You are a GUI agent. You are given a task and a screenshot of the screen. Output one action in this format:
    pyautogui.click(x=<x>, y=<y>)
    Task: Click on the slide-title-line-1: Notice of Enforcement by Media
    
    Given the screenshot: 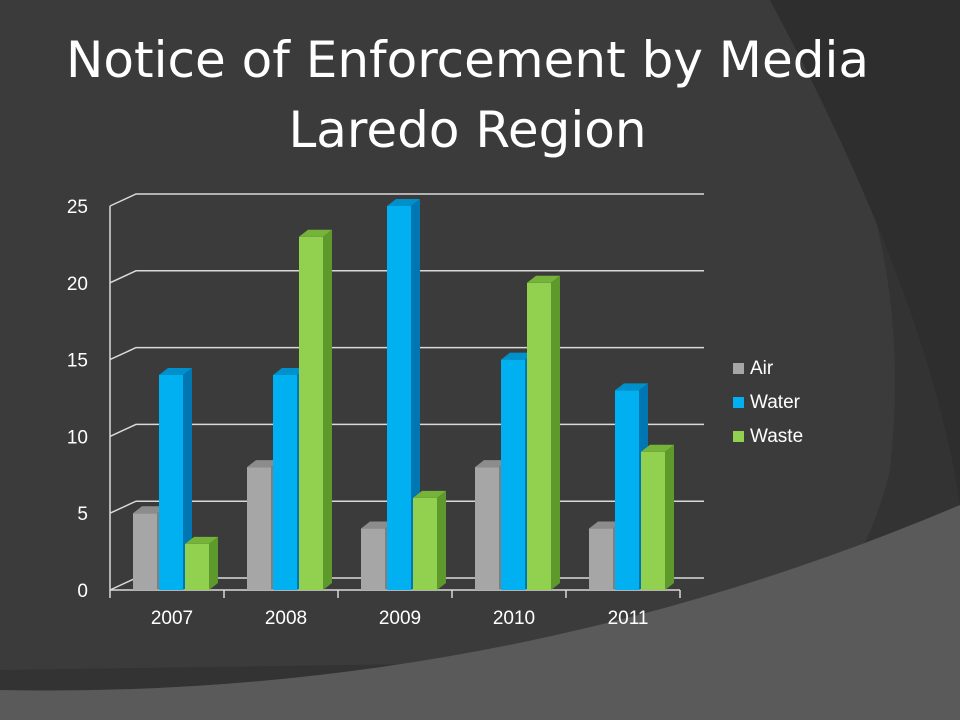 What is the action you would take?
    pyautogui.click(x=467, y=60)
    